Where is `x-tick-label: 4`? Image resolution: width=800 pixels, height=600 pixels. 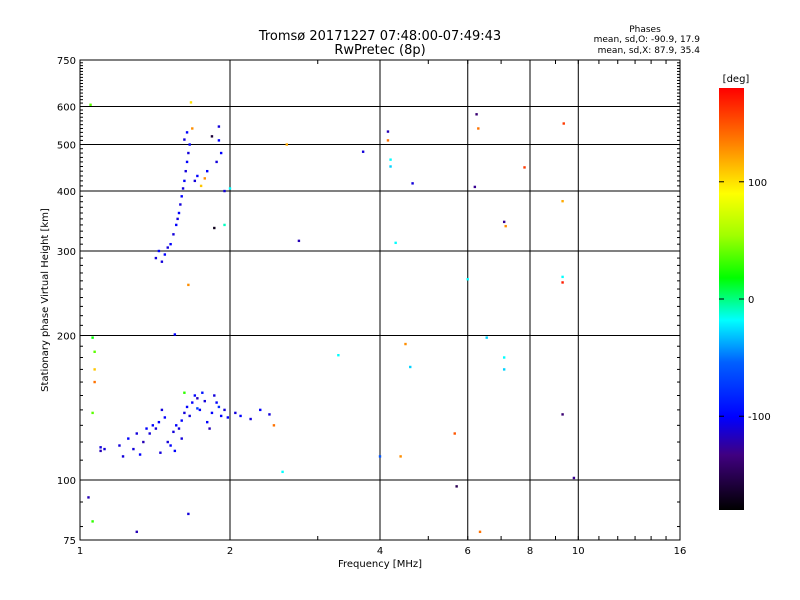 x-tick-label: 4 is located at coordinates (380, 551).